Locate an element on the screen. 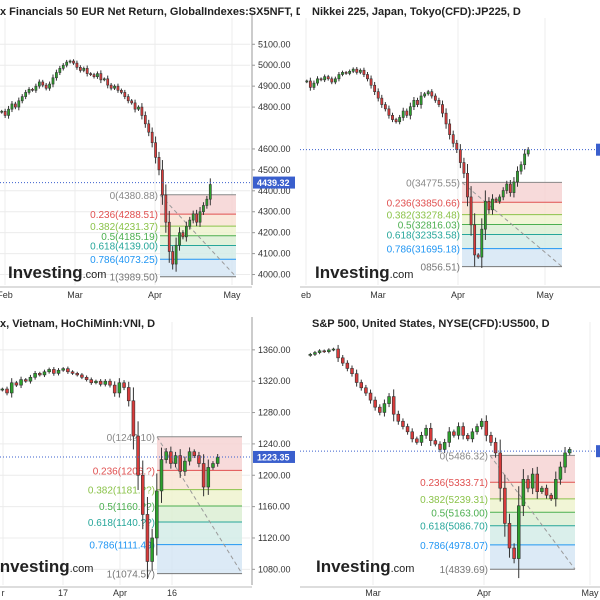  x-tick-label: Mar is located at coordinates (373, 593).